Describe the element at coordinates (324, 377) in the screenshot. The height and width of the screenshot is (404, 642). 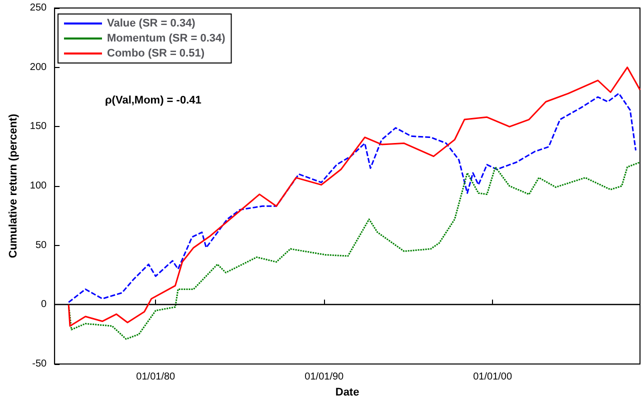
I see `x-tick-label: 01/01/90` at that location.